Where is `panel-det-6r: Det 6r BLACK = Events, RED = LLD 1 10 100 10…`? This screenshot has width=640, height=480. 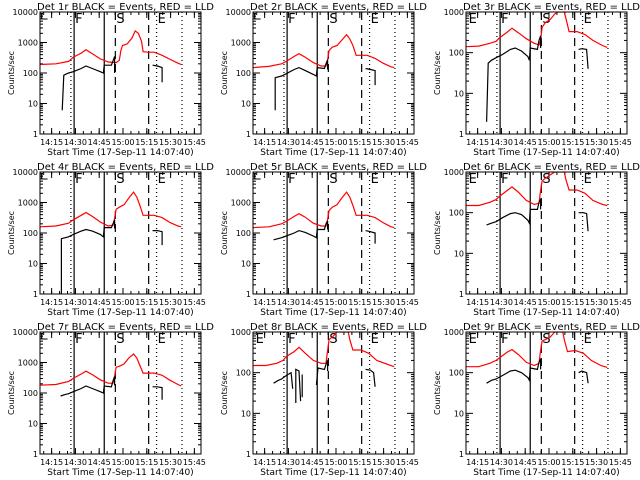 panel-det-6r: Det 6r BLACK = Events, RED = LLD 1 10 100 10… is located at coordinates (536, 240).